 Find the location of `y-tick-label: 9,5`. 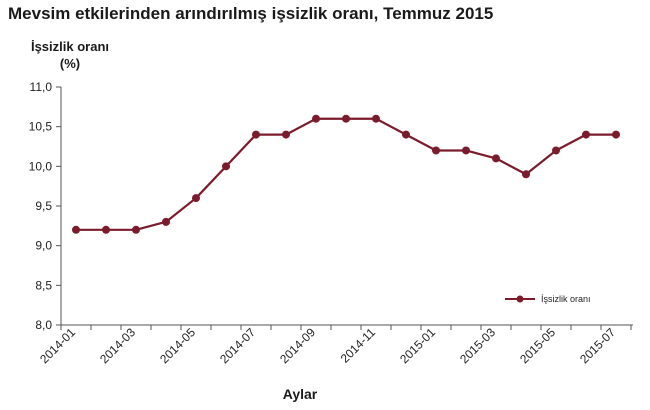

y-tick-label: 9,5 is located at coordinates (43, 206).